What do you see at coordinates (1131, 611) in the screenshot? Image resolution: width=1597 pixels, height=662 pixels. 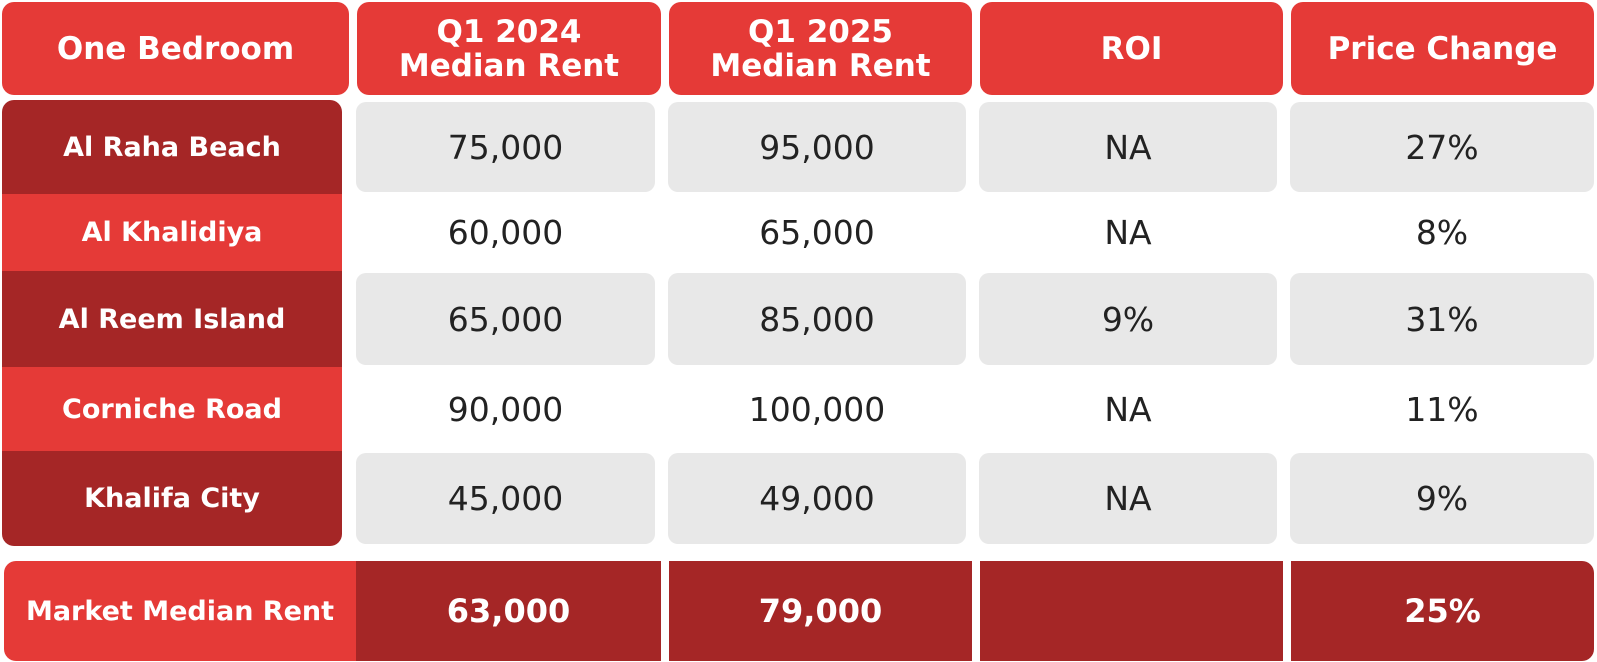 I see `footer-empty` at bounding box center [1131, 611].